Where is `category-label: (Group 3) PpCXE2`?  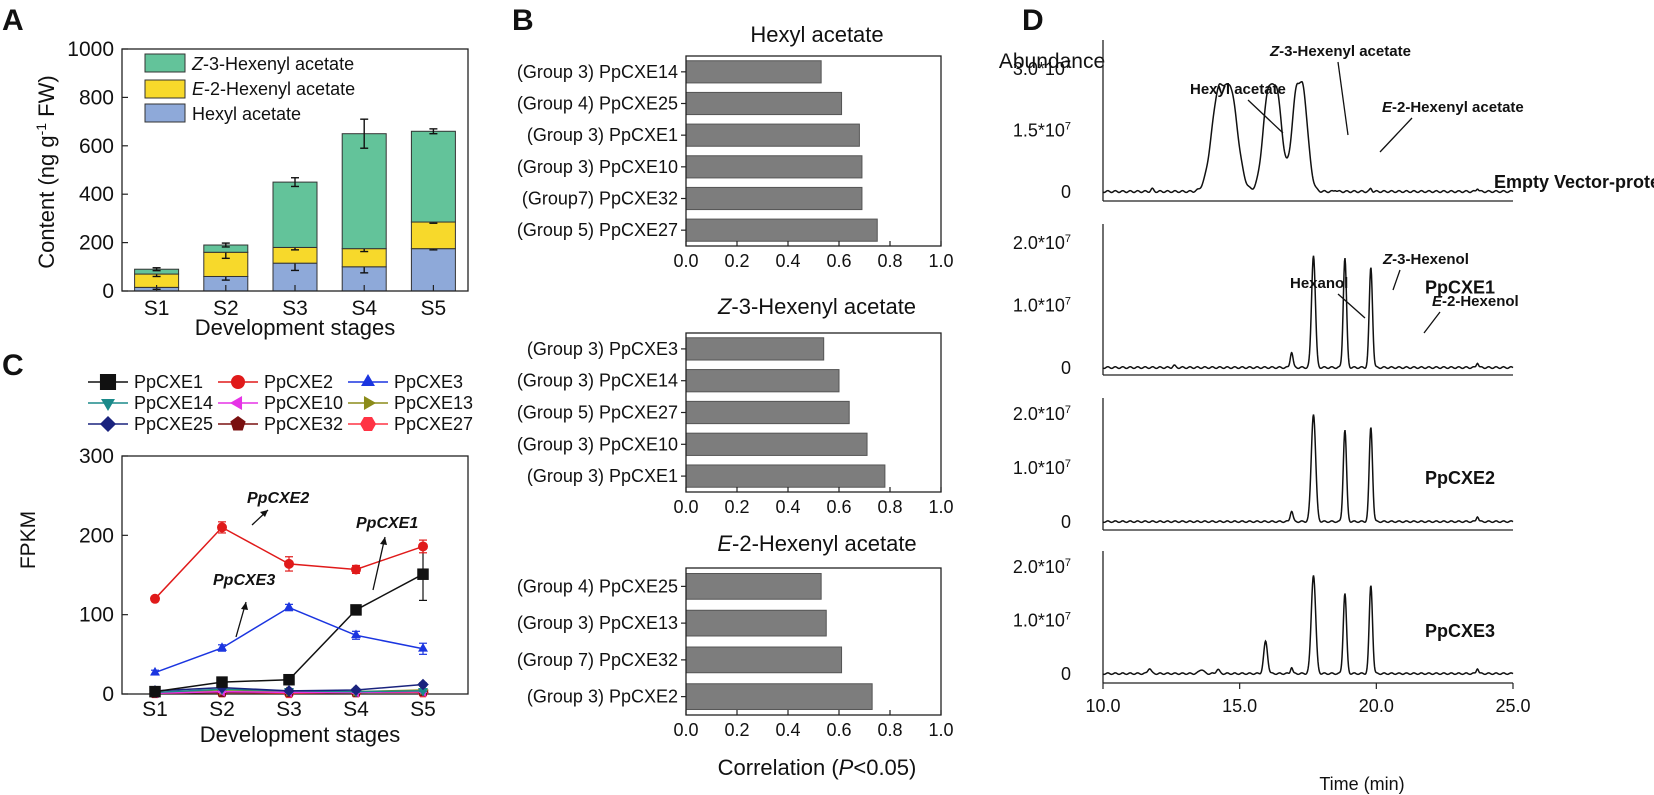 category-label: (Group 3) PpCXE2 is located at coordinates (602, 697).